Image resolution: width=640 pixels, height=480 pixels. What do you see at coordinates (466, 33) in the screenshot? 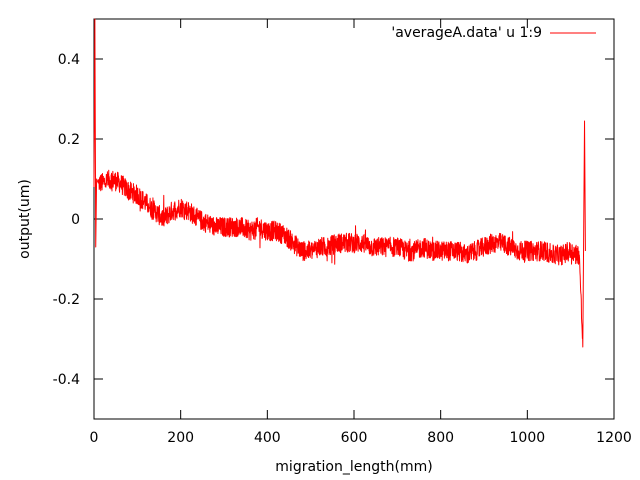
I see `legend-label: 'averageA.data' u 1:9` at bounding box center [466, 33].